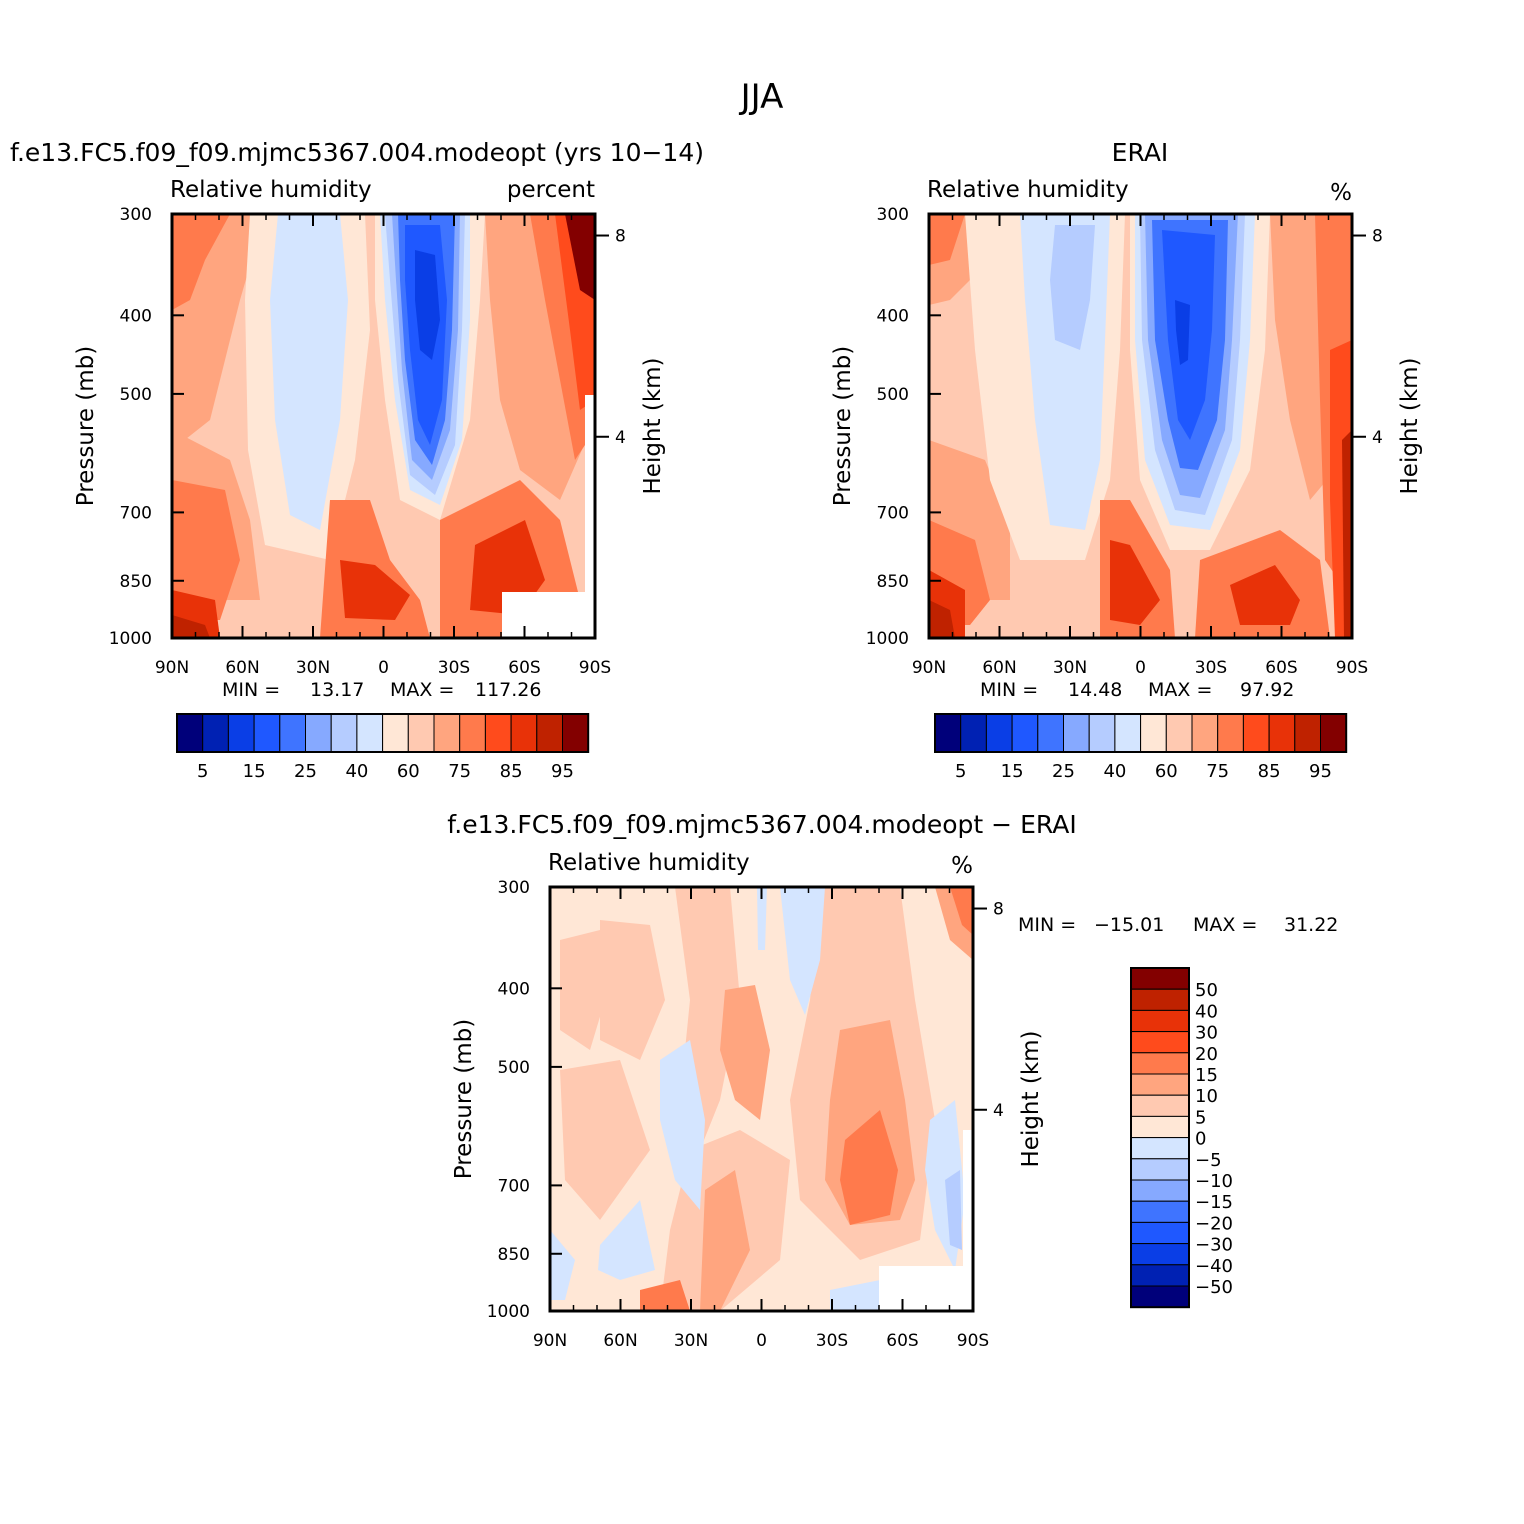 This screenshot has height=1524, width=1524. I want to click on panel-erai-min-label: MIN =, so click(1009, 690).